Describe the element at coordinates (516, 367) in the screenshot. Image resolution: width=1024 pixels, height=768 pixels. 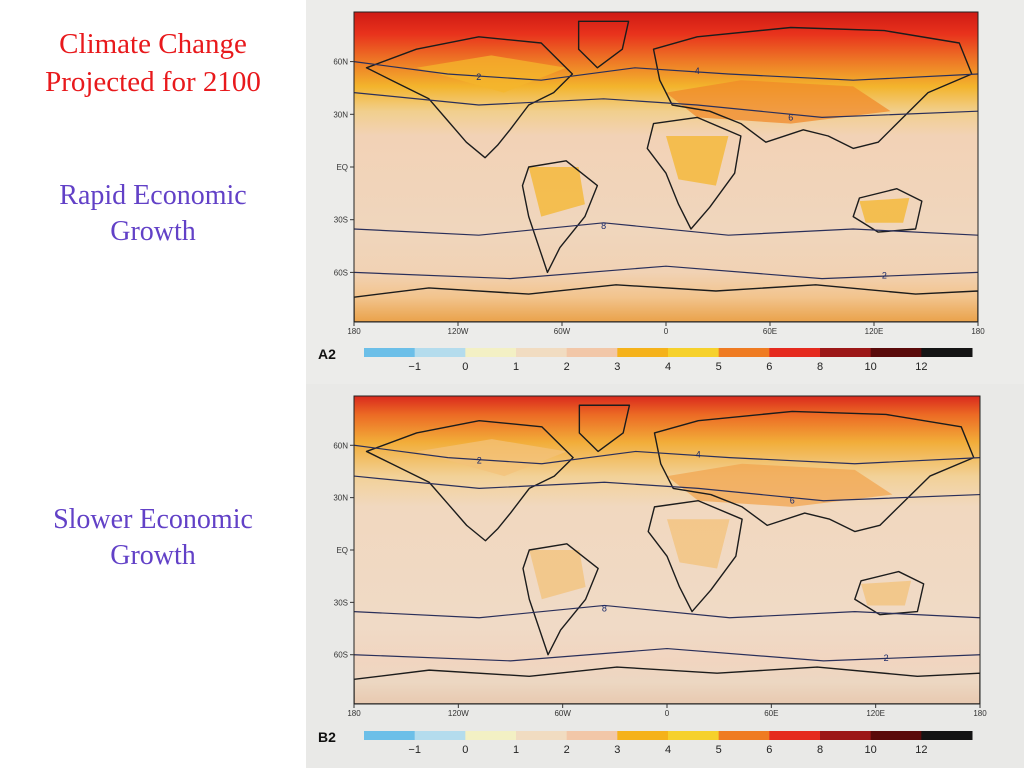
I see `colorbar-tick-label: 1` at that location.